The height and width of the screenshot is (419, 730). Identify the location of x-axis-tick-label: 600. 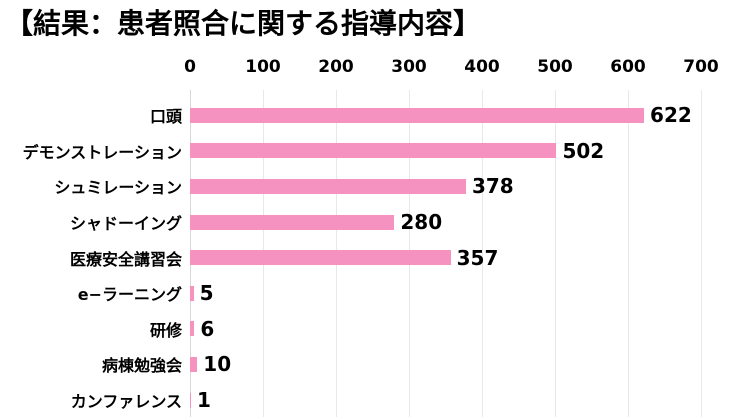
(628, 67).